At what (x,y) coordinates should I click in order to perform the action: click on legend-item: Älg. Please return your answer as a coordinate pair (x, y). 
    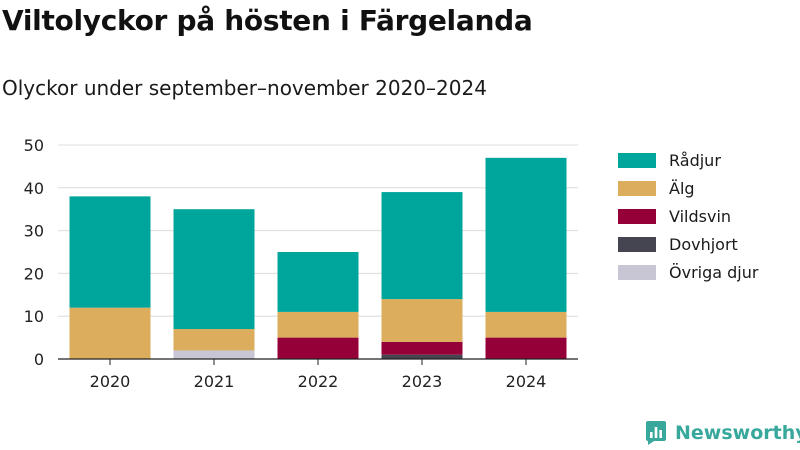
    Looking at the image, I should click on (688, 188).